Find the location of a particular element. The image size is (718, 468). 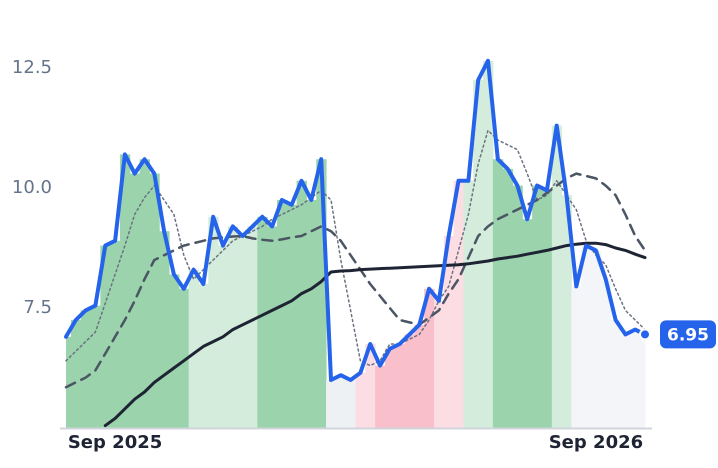

last-value-label: 6.95 is located at coordinates (688, 335).